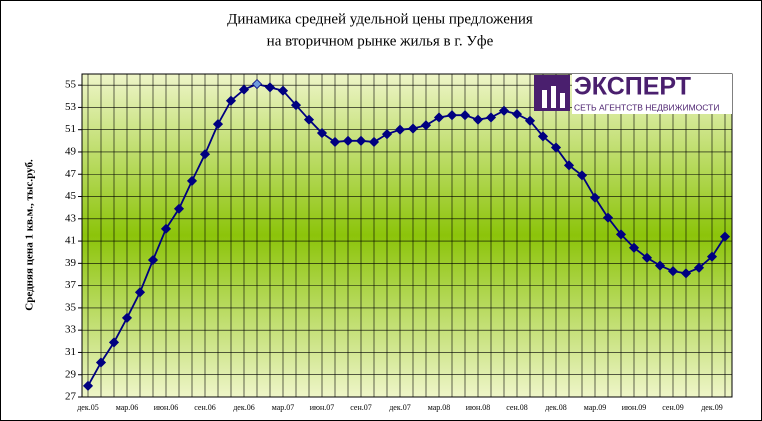  What do you see at coordinates (71, 374) in the screenshot?
I see `y-tick-label: 29` at bounding box center [71, 374].